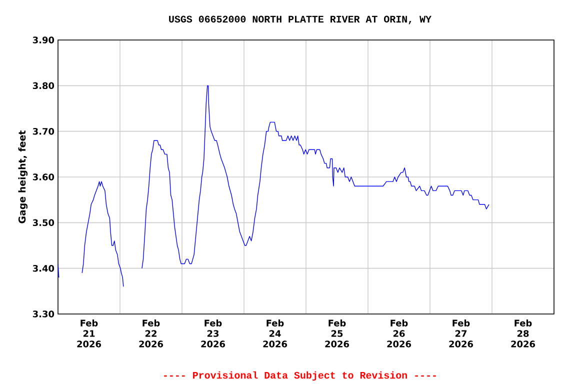 The image size is (576, 384). What do you see at coordinates (43, 268) in the screenshot?
I see `y-tick-label: 3.40` at bounding box center [43, 268].